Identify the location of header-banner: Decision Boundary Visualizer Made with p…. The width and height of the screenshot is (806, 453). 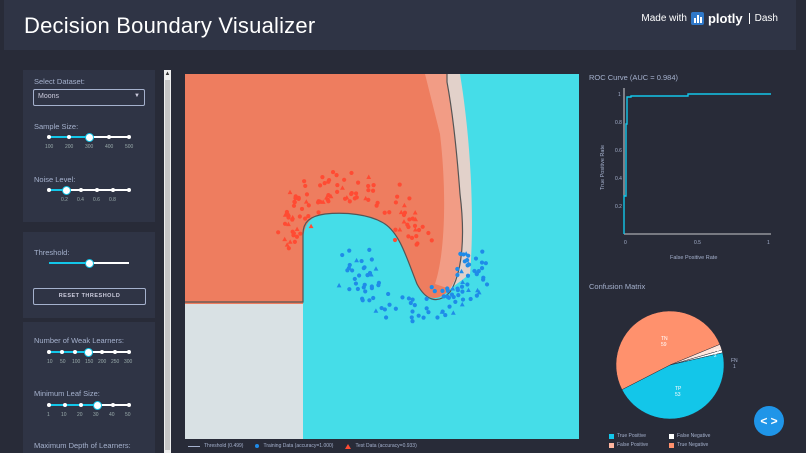
(400, 25).